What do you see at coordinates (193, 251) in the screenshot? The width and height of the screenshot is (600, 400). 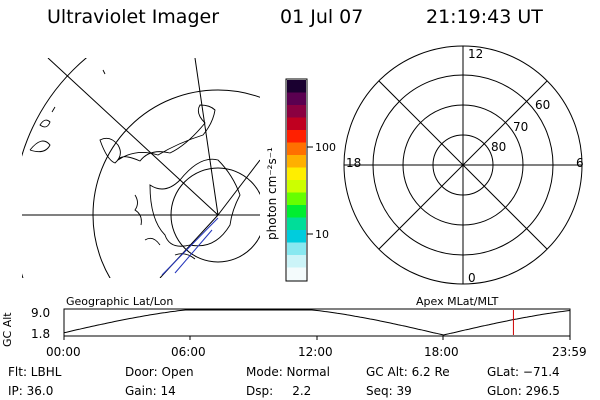 I see `satellite-track-edge` at bounding box center [193, 251].